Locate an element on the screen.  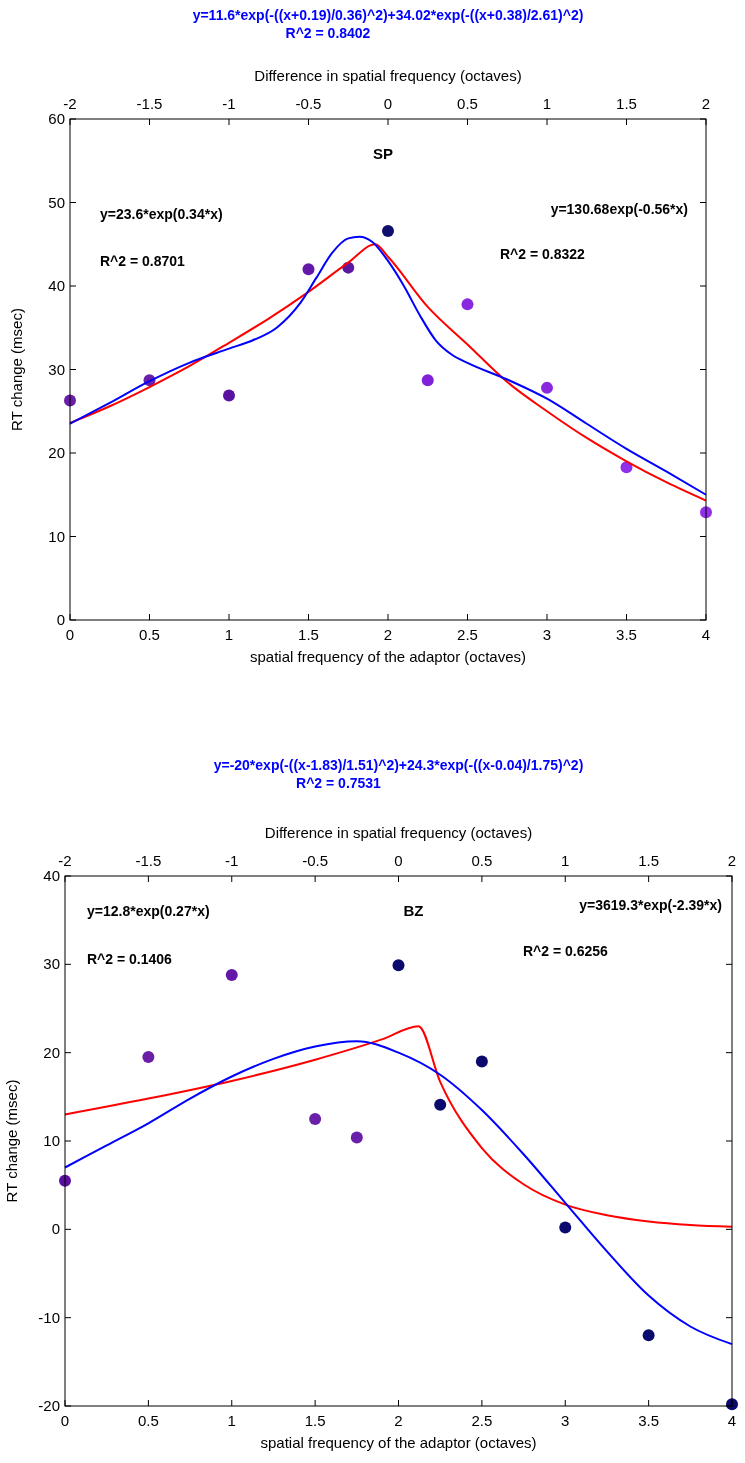
text: R^2 = 0.8402 is located at coordinates (328, 33).